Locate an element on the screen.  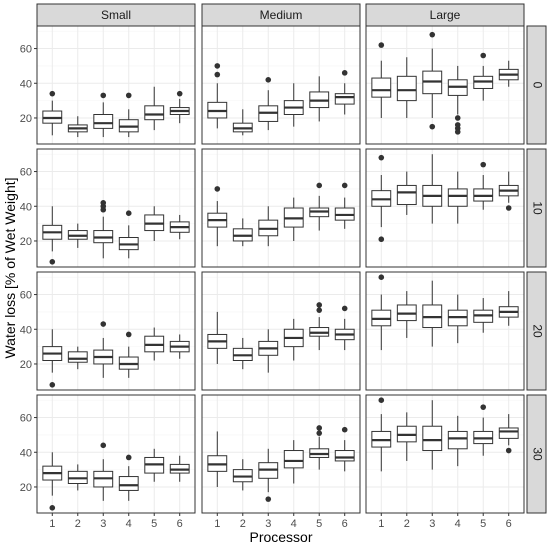
facet-panel: 20 40 60 1 2 3 4 5 6 is located at coordinates (108, 462).